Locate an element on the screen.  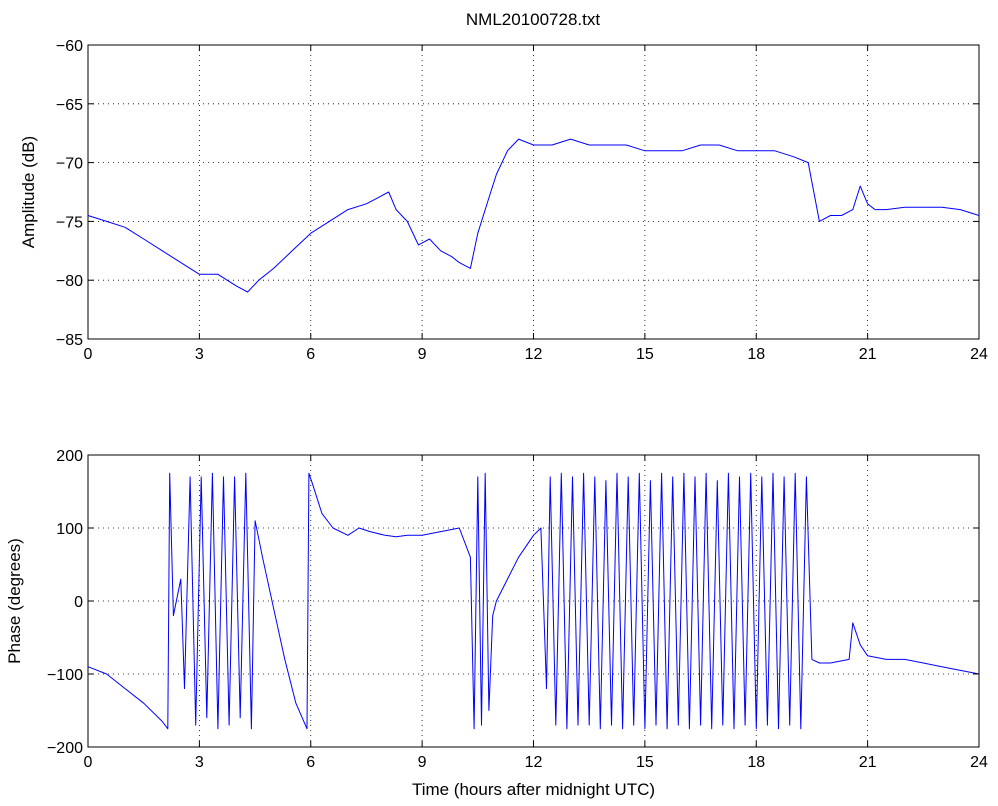
amplitude-ylabel: Amplitude (dB) is located at coordinates (28, 192).